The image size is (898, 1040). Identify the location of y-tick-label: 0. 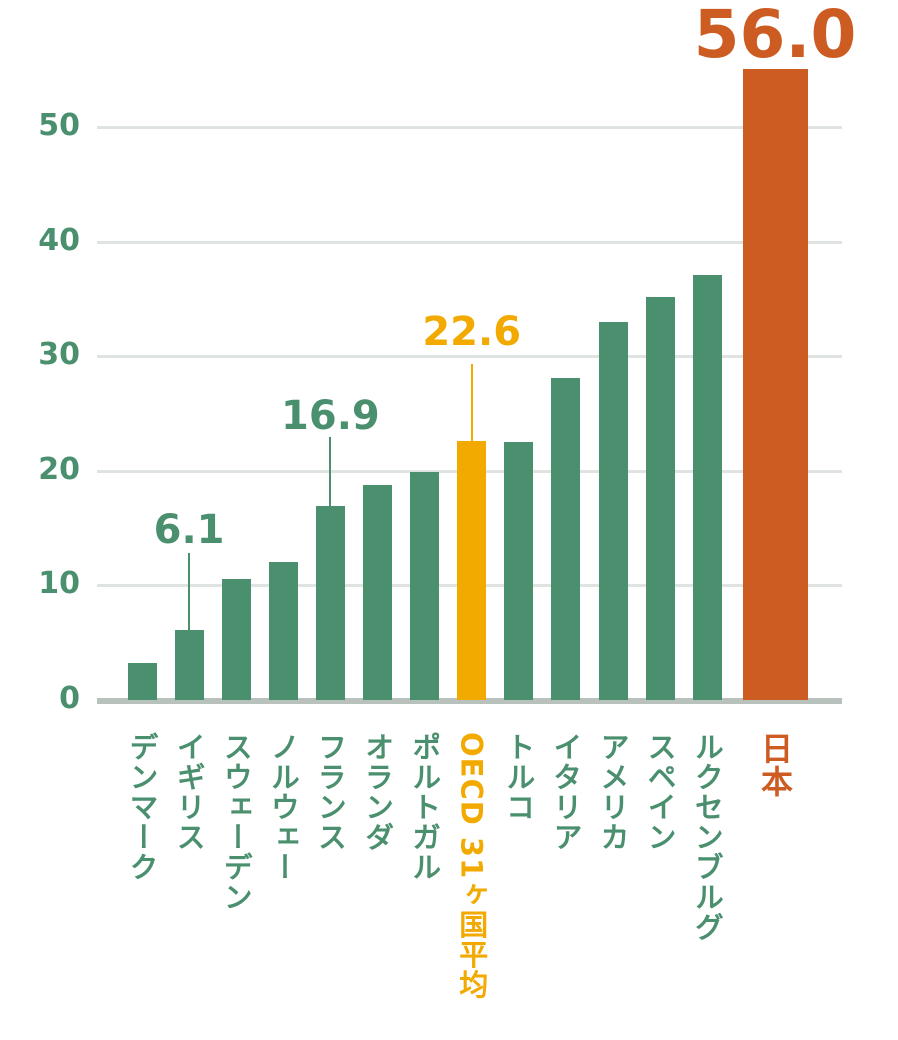
(69, 698).